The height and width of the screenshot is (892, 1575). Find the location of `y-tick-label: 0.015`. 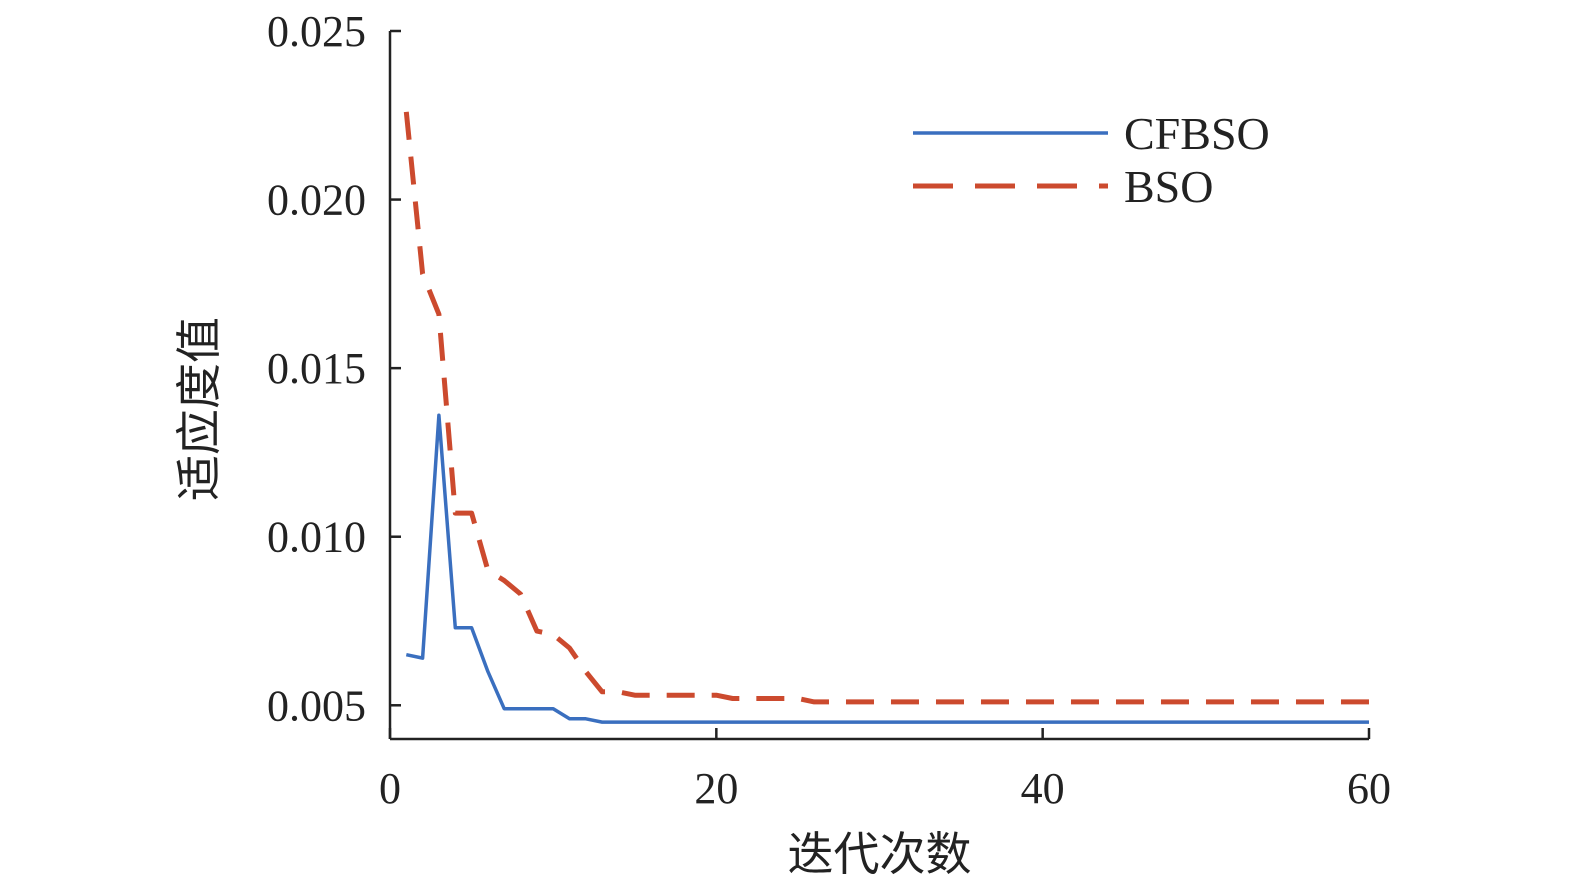

y-tick-label: 0.015 is located at coordinates (316, 368).